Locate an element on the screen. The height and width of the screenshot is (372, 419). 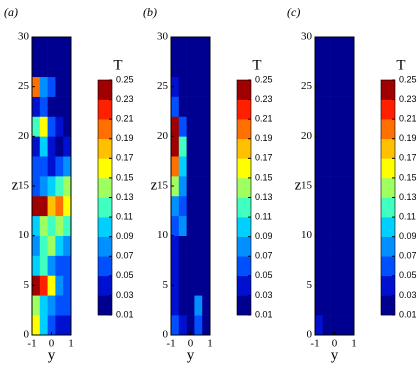
colorbar-title: T is located at coordinates (400, 65).